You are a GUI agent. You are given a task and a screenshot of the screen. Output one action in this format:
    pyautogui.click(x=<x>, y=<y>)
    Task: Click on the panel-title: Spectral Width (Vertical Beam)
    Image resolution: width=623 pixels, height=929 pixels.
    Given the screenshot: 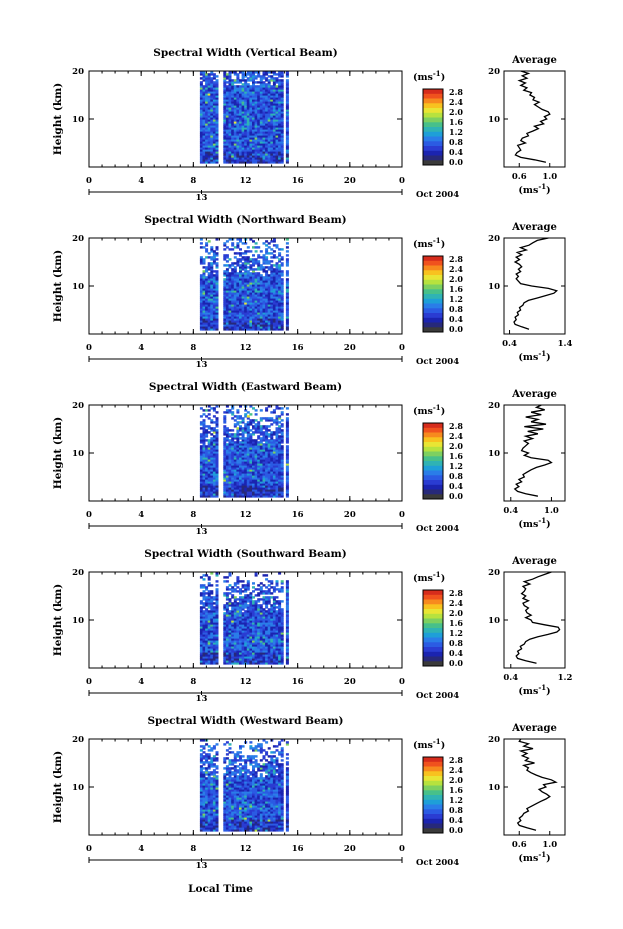 What is the action you would take?
    pyautogui.click(x=245, y=53)
    